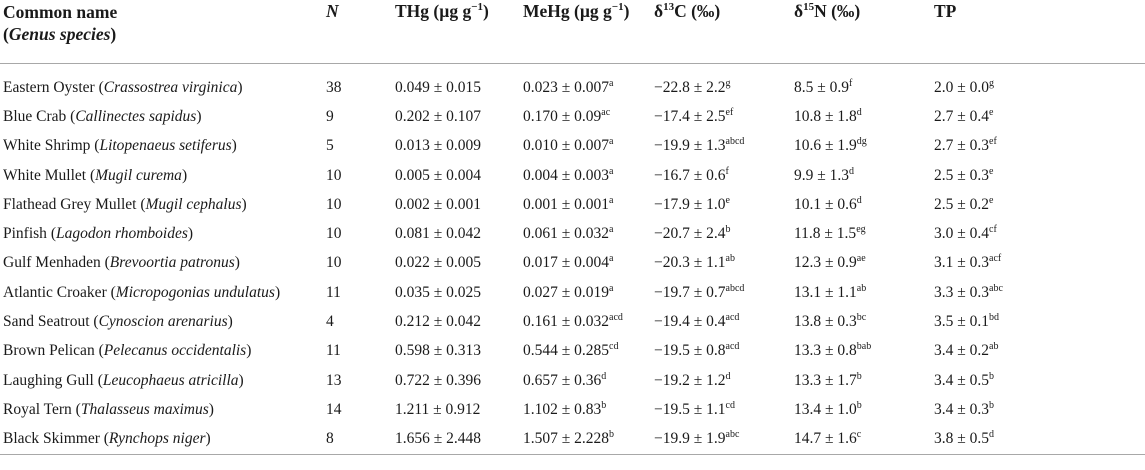 This screenshot has height=470, width=1145. I want to click on tp-superscript: e, so click(991, 171).